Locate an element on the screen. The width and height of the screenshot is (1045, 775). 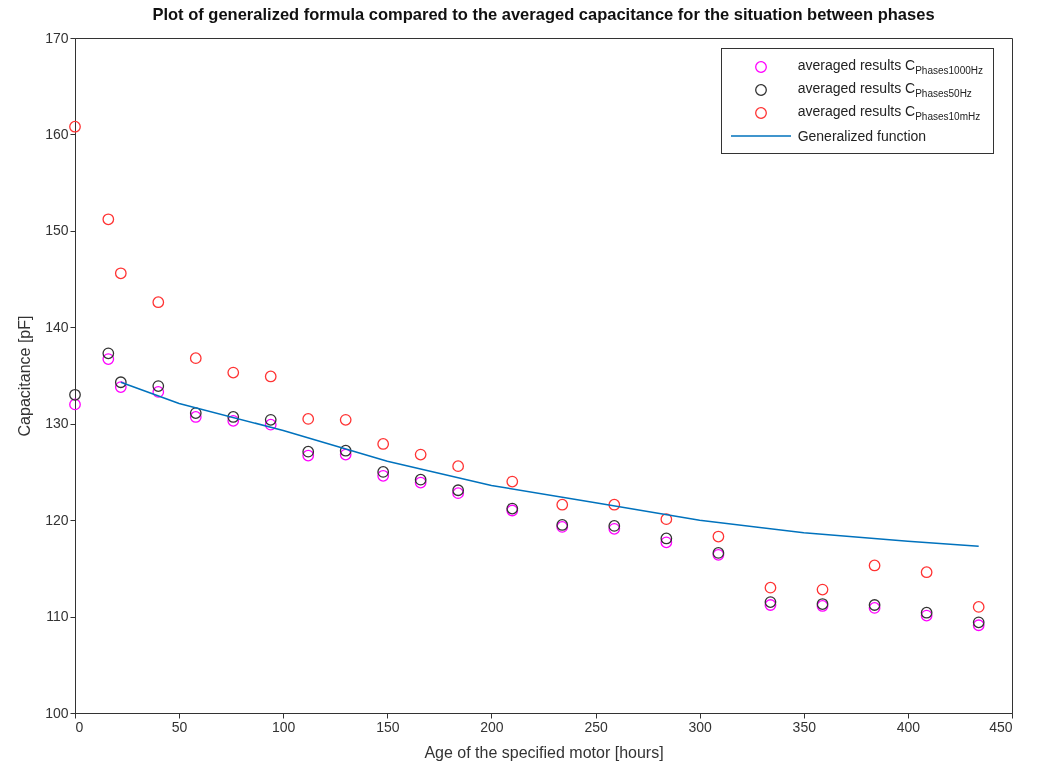
x-tick-label: 450 is located at coordinates (1001, 726).